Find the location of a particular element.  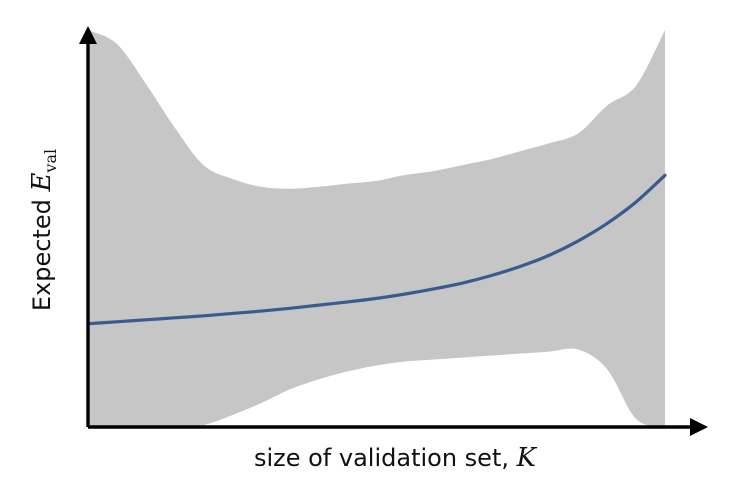

x-axis-label-symbol: K is located at coordinates (527, 458).